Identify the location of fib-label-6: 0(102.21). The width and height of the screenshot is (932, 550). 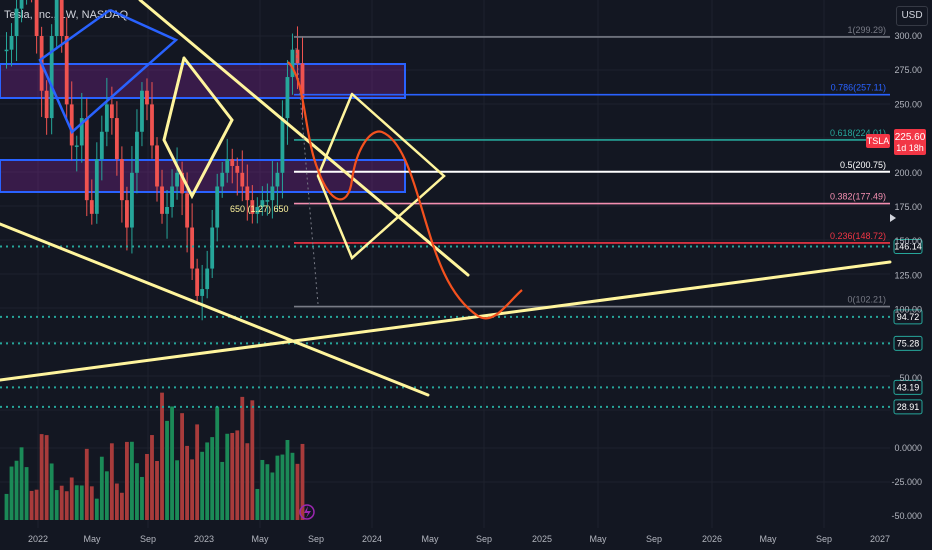
(866, 300).